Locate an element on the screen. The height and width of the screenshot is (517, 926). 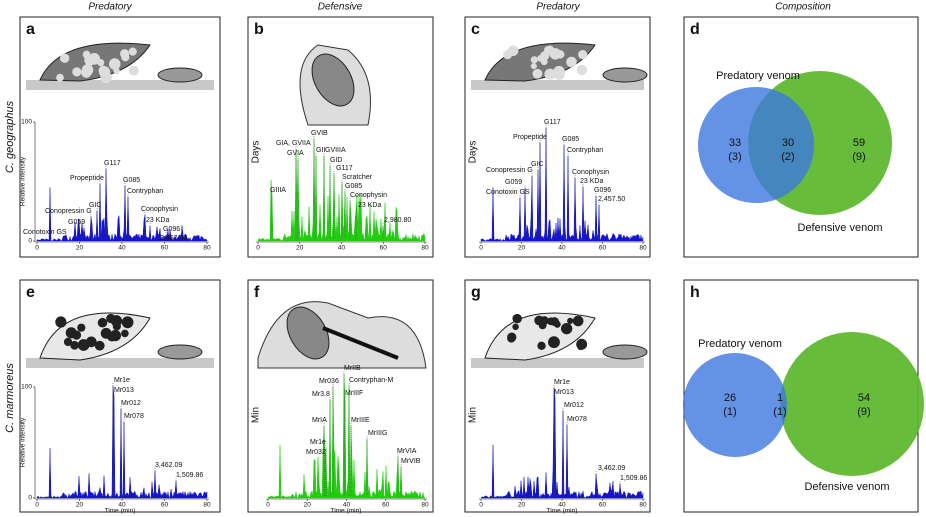
peak-label: GID is located at coordinates (336, 160).